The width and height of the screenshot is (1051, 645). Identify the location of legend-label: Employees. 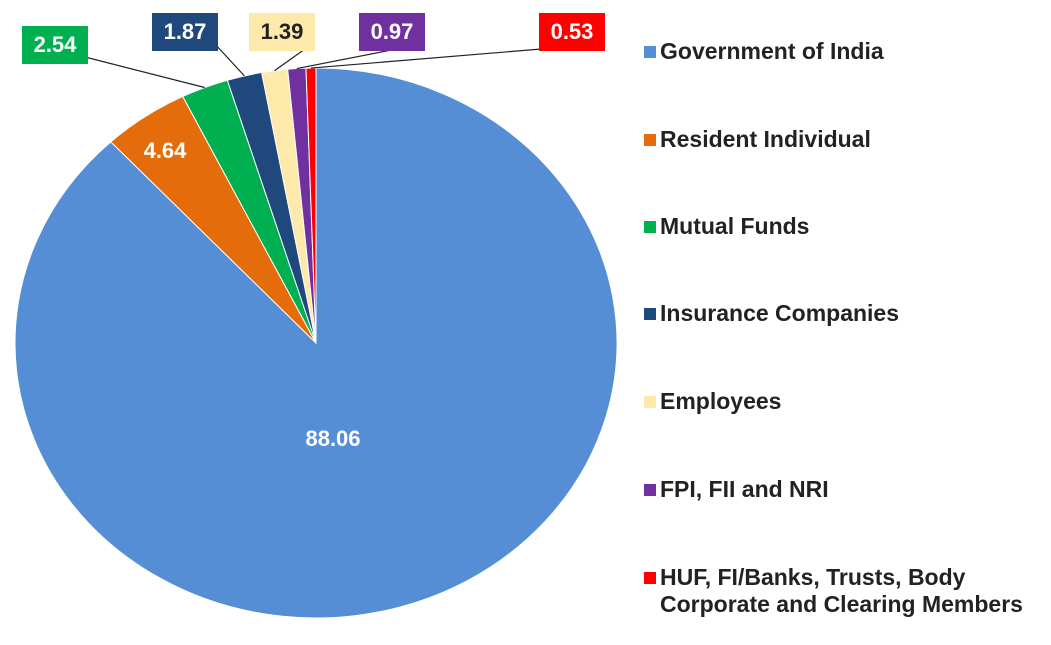
(721, 401).